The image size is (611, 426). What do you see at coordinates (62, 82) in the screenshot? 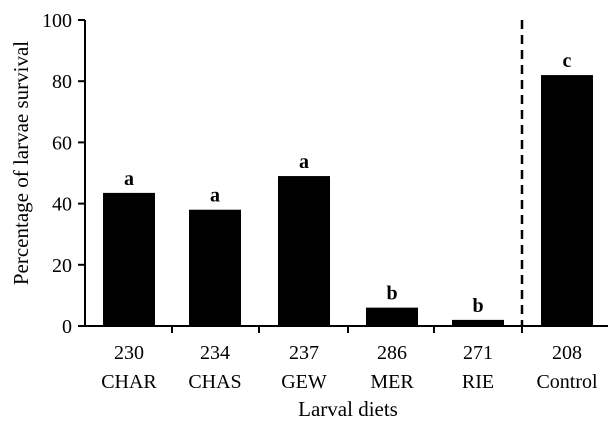
I see `y-tick-label: 80` at bounding box center [62, 82].